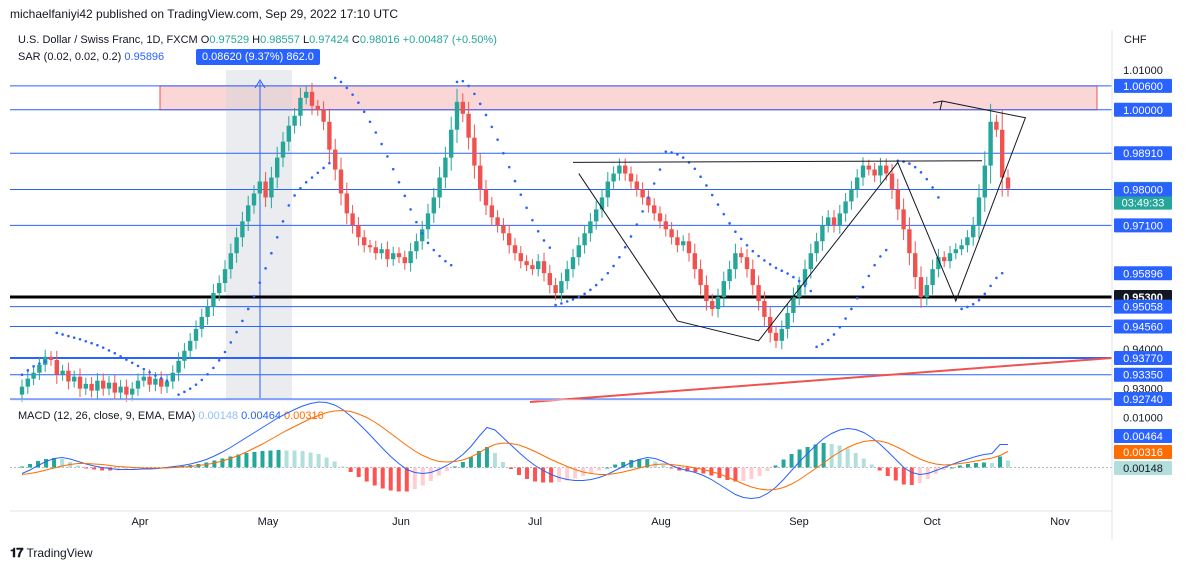  What do you see at coordinates (218, 416) in the screenshot?
I see `macd-hist-value: 0.00148` at bounding box center [218, 416].